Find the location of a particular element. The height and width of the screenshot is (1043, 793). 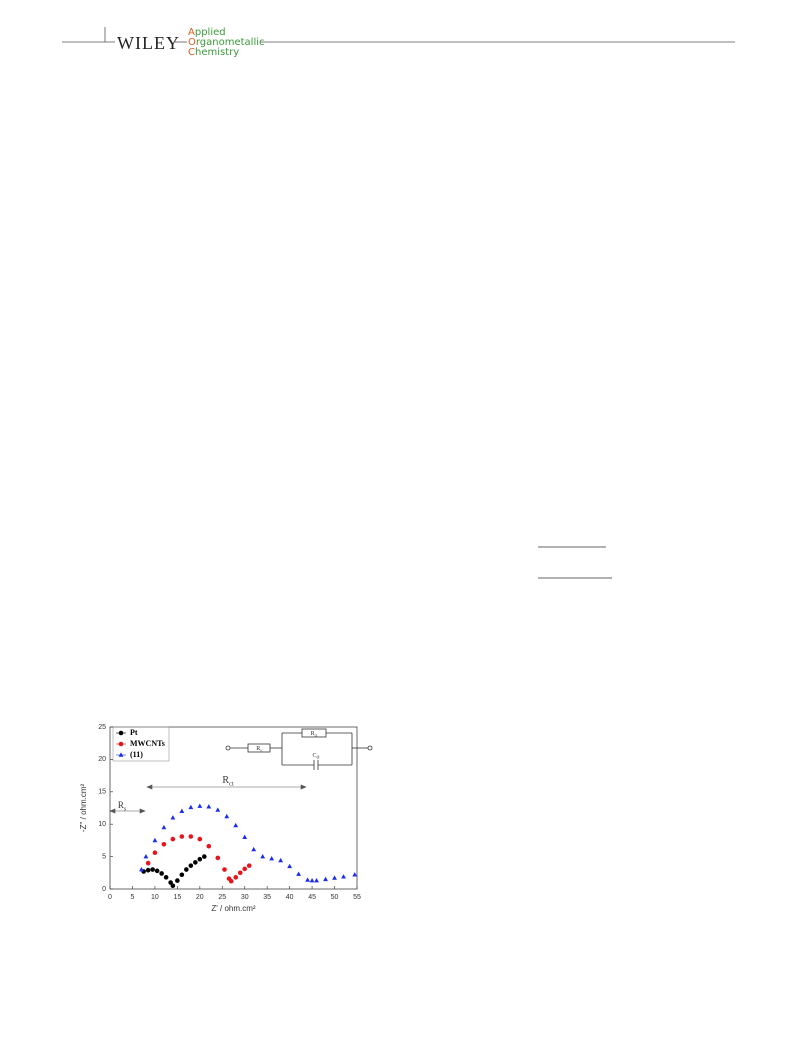

circuit is located at coordinates (299, 749).